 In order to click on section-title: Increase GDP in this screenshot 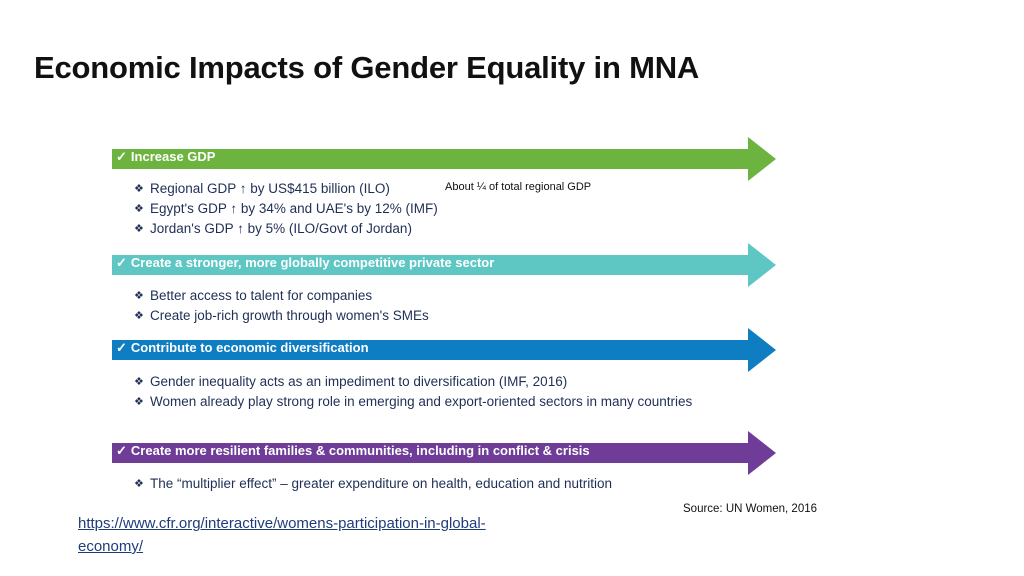, I will do `click(173, 156)`.